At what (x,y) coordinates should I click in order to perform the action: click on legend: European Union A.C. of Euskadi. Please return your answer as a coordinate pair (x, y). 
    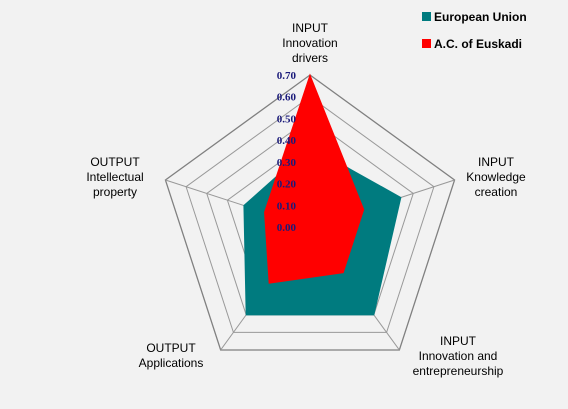
    Looking at the image, I should click on (474, 30).